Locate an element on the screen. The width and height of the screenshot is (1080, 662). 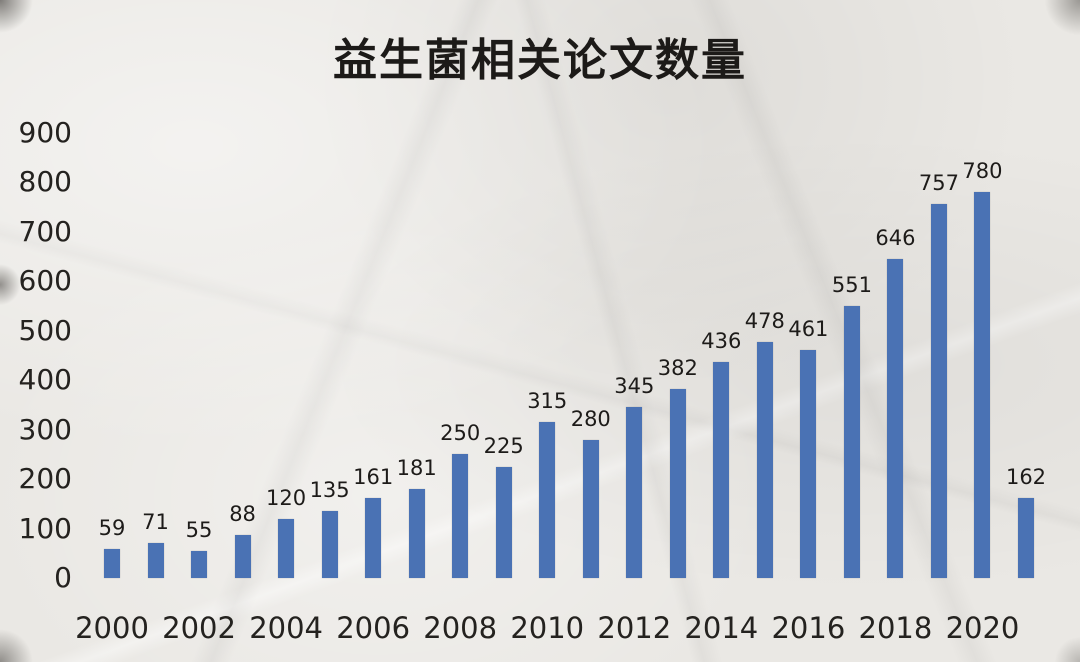
bar-2014 is located at coordinates (721, 470).